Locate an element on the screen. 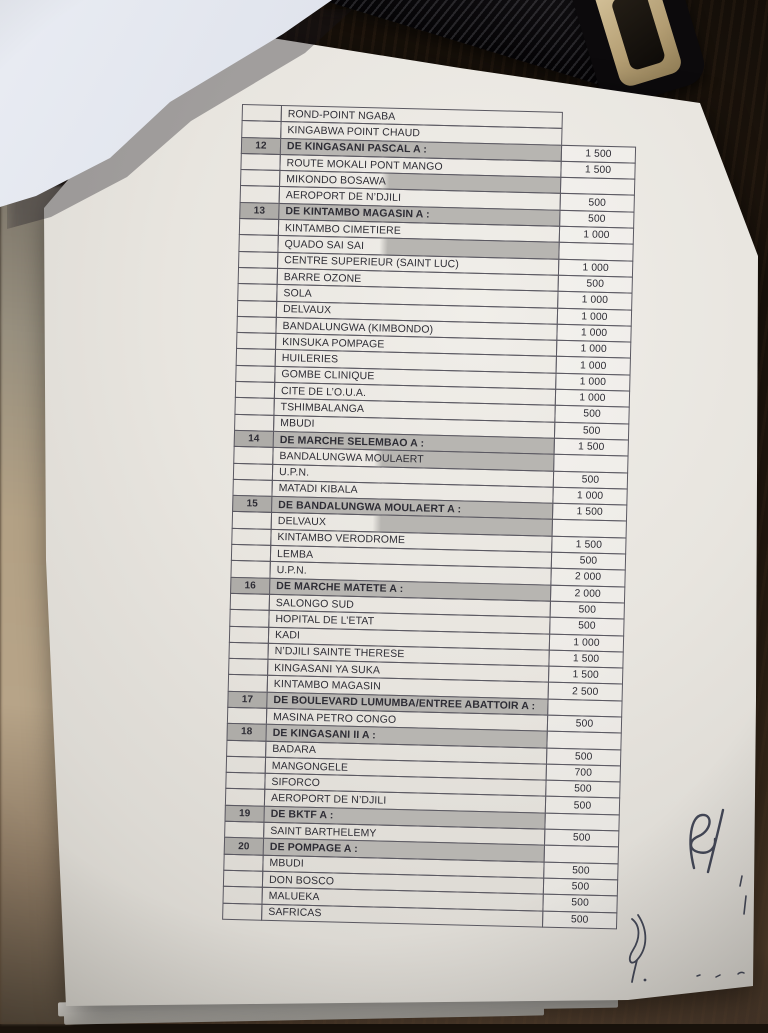 The width and height of the screenshot is (768, 1033). section-number-cell is located at coordinates (242, 911).